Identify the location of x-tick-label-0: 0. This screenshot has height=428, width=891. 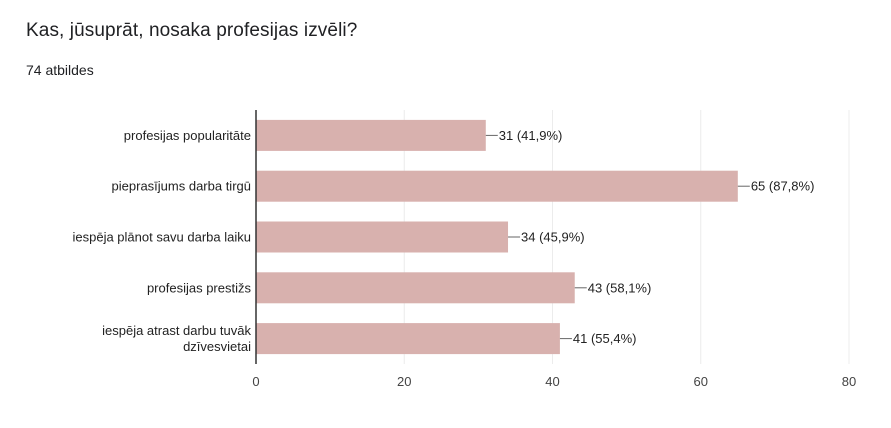
(255, 381).